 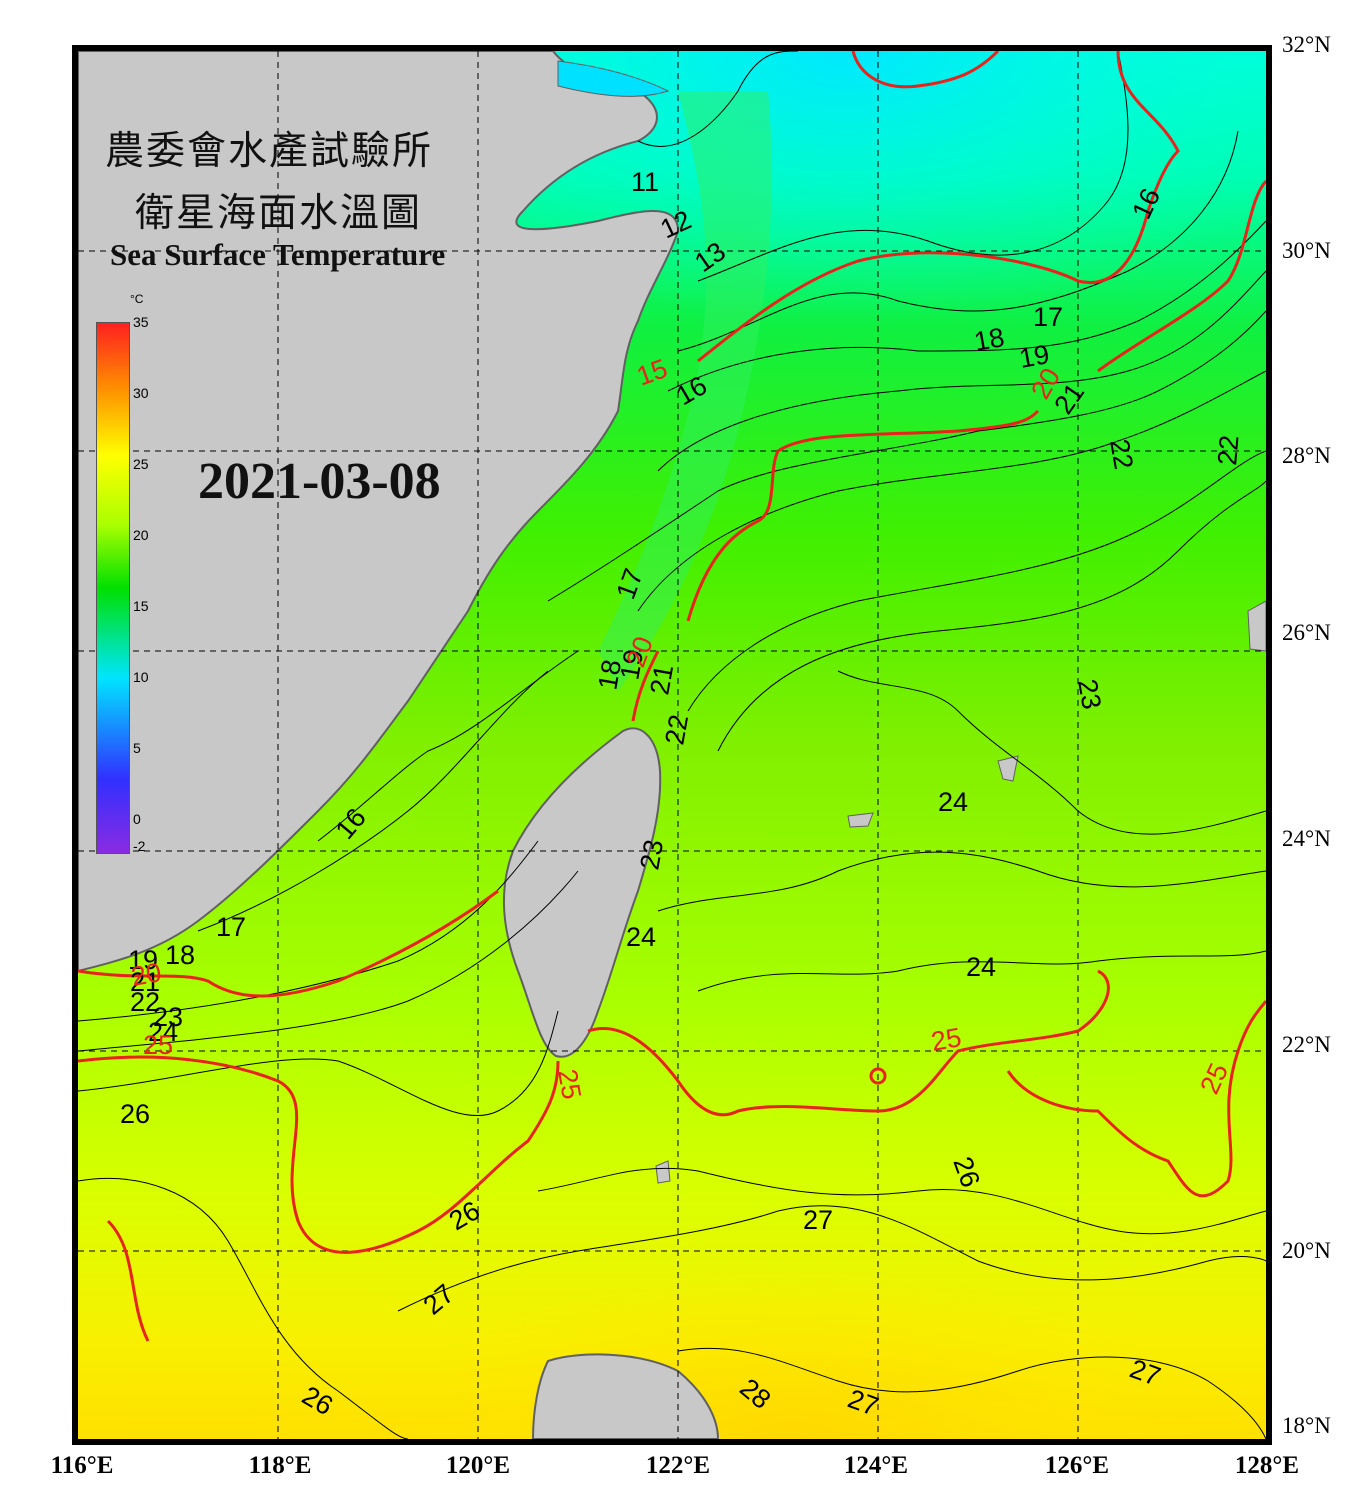 What do you see at coordinates (319, 481) in the screenshot?
I see `date-label: 2021-03-08` at bounding box center [319, 481].